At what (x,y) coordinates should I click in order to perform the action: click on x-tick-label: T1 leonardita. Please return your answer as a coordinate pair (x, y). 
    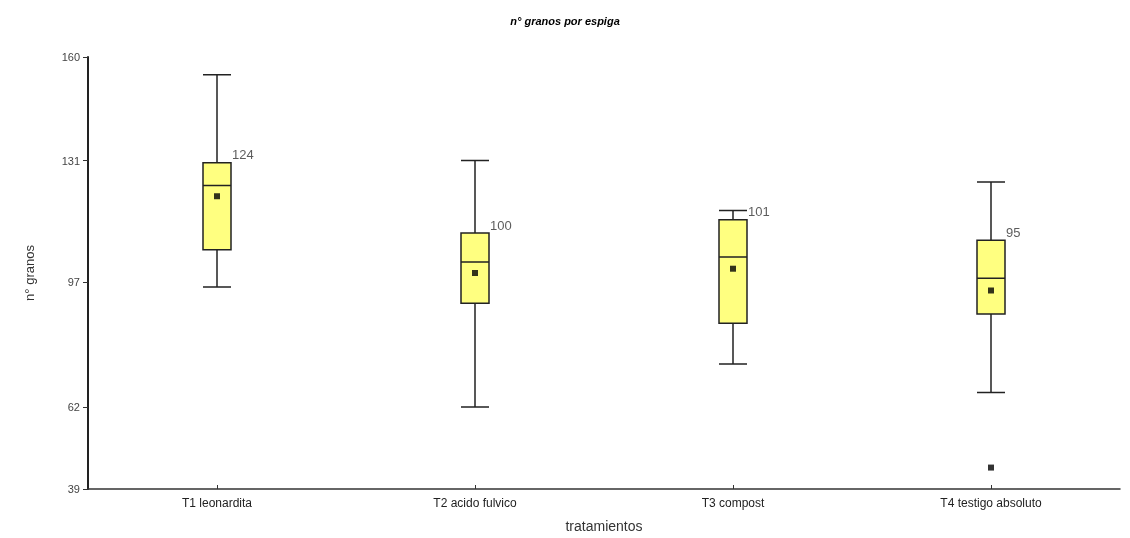
    Looking at the image, I should click on (217, 503).